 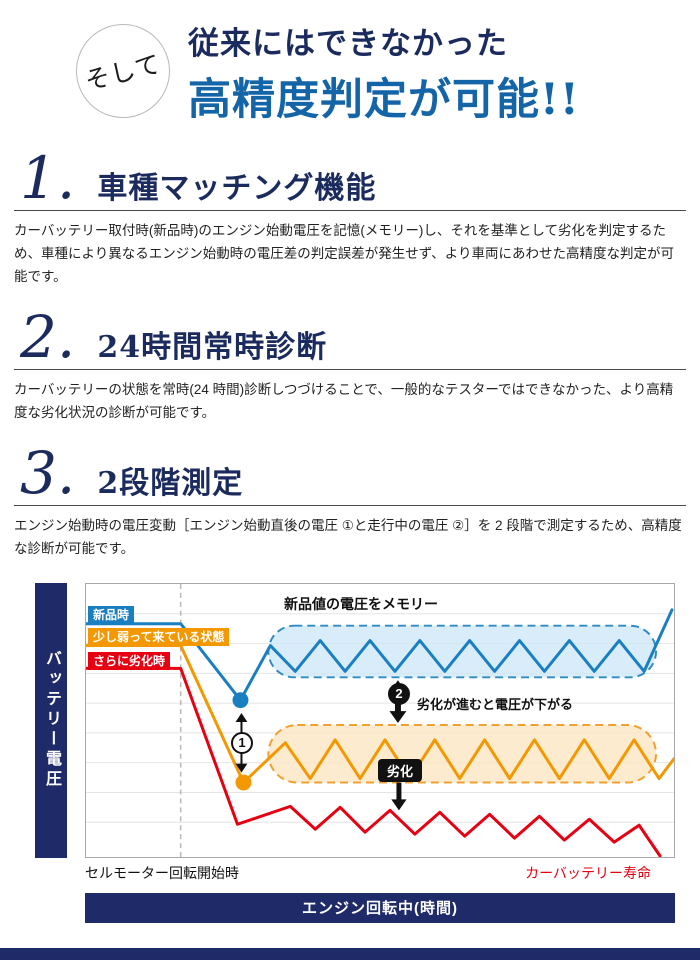 I want to click on legend-weak-label: 少し弱って来ている状態, so click(x=159, y=636).